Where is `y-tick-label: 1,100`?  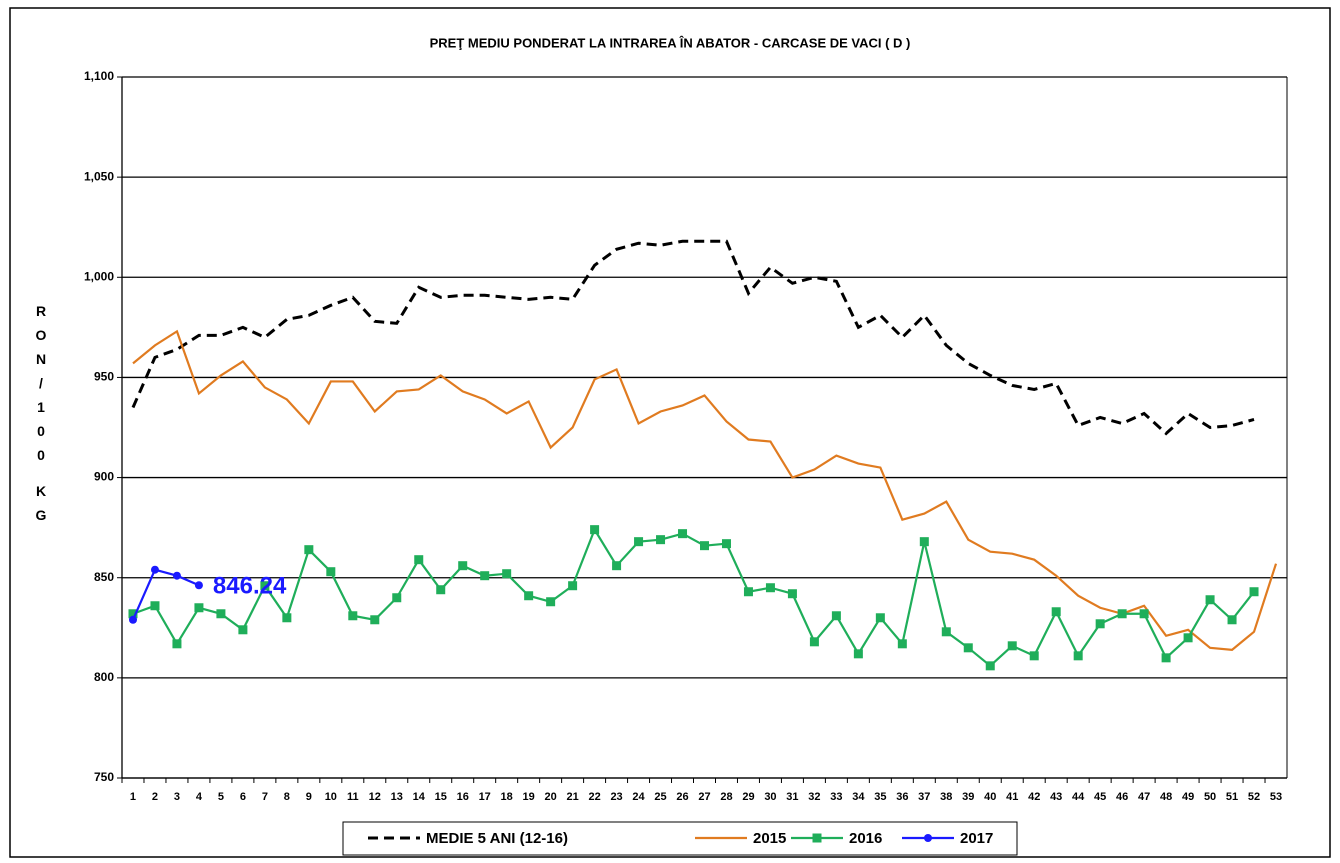
y-tick-label: 1,100 is located at coordinates (99, 76).